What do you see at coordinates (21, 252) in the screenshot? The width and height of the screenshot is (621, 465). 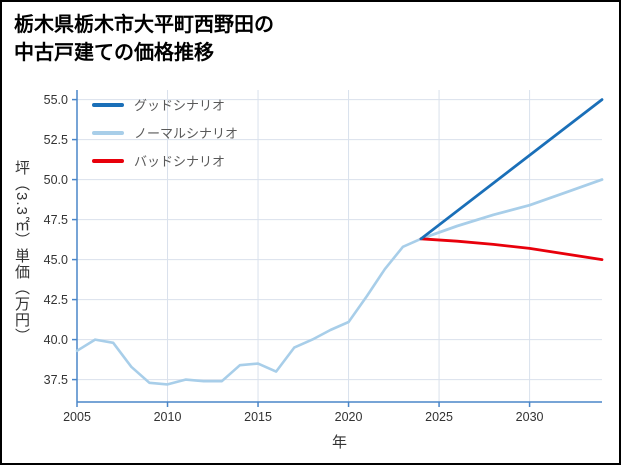 I see `y-axis-label: 坪（3.3㎡）単価（万円）` at bounding box center [21, 252].